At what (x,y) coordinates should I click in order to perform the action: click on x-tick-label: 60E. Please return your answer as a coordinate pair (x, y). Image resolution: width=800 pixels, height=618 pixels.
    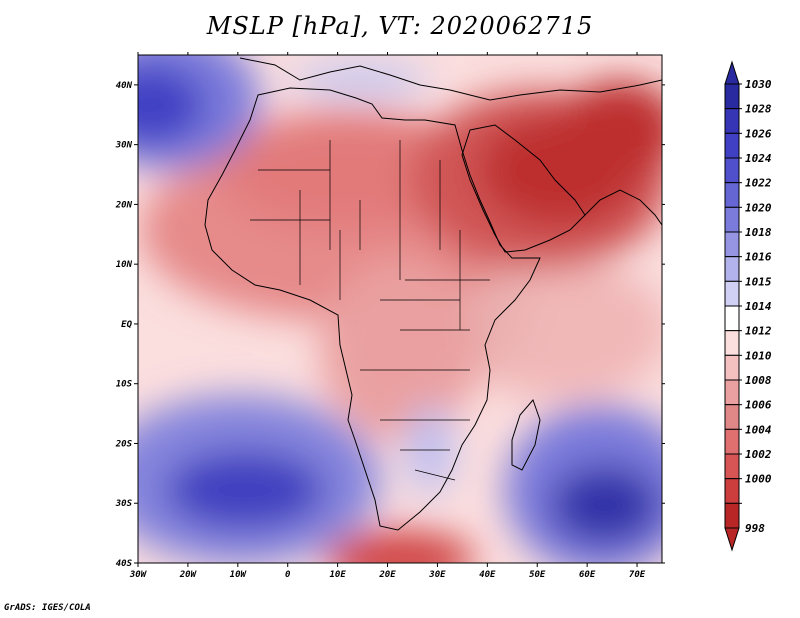
    Looking at the image, I should click on (587, 575).